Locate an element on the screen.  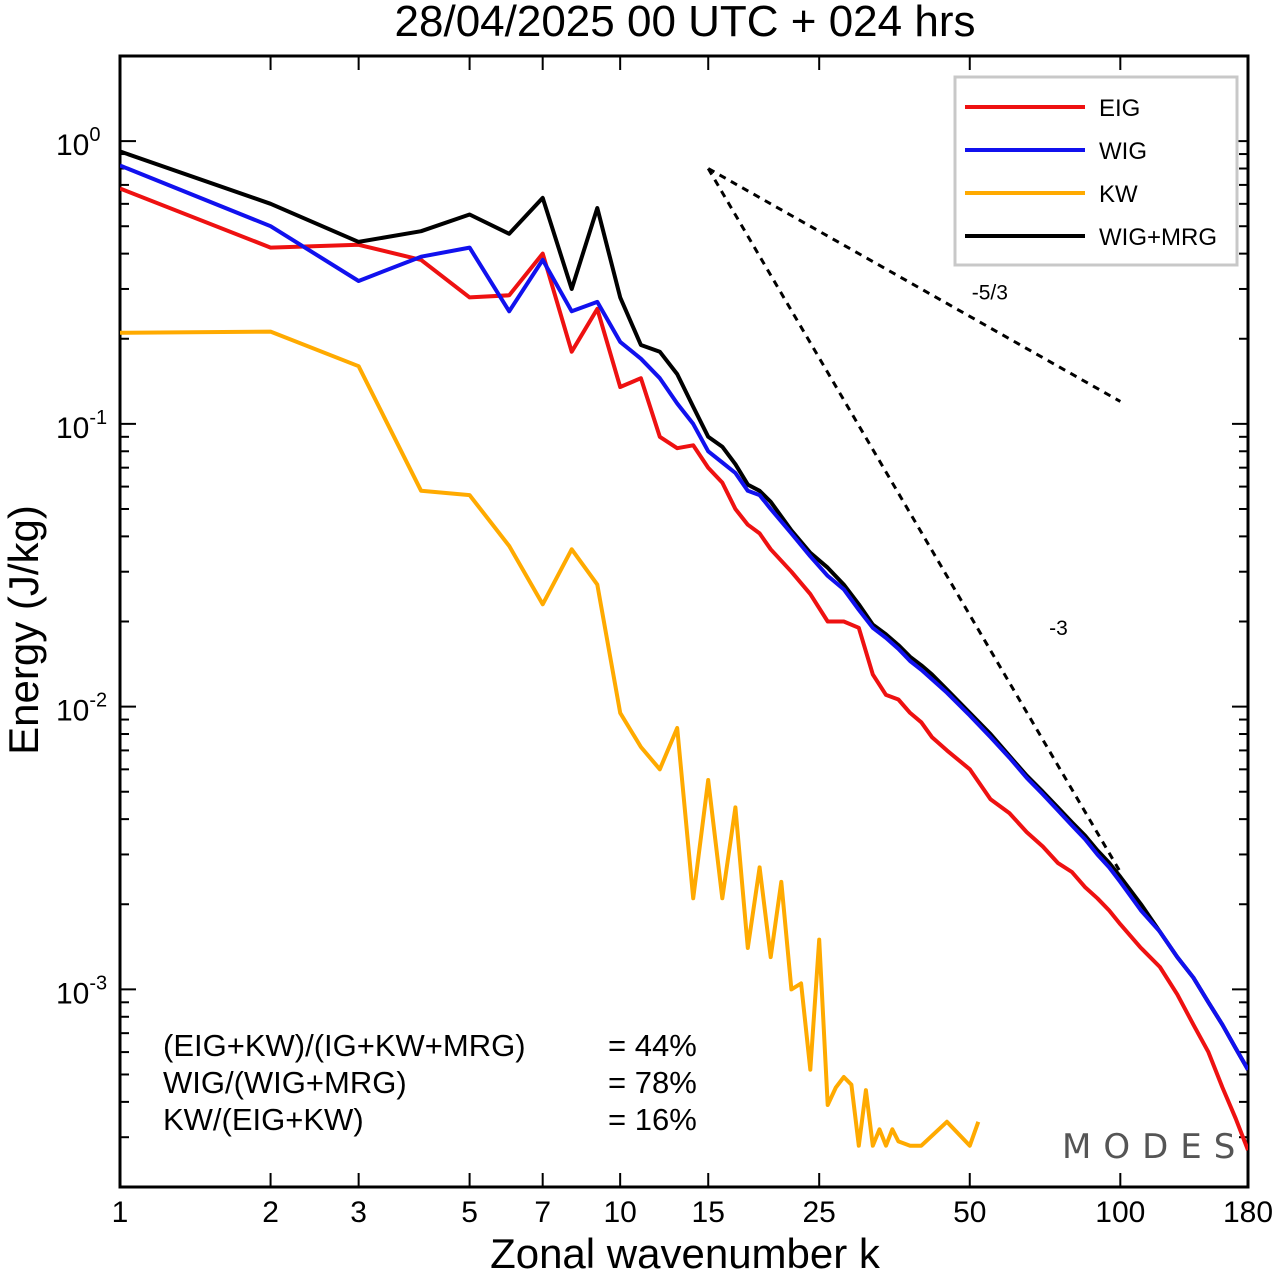
y-tick-exponent: -2 is located at coordinates (98, 701).